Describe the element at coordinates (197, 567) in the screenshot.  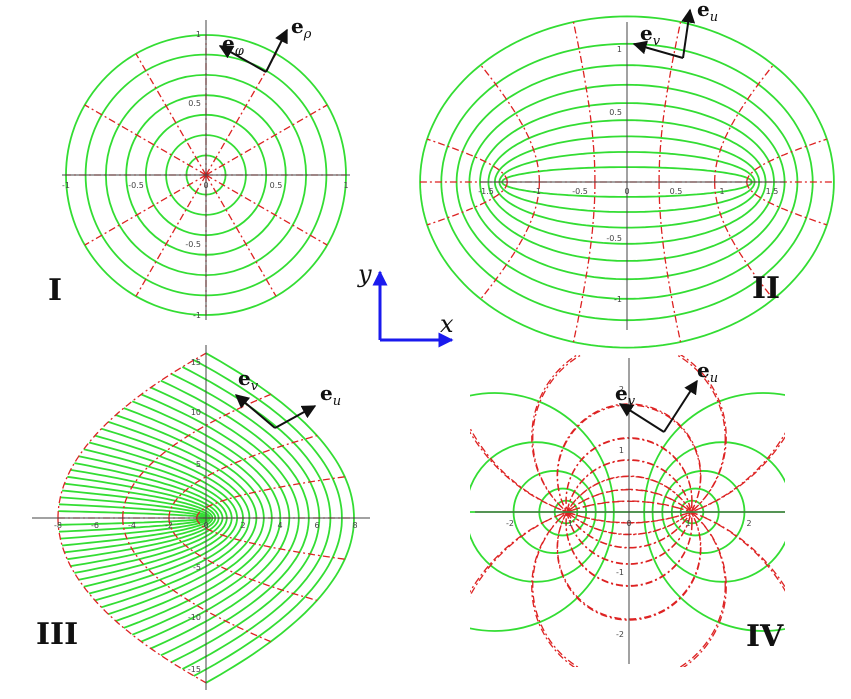
I see `y-tick-label: -5` at that location.